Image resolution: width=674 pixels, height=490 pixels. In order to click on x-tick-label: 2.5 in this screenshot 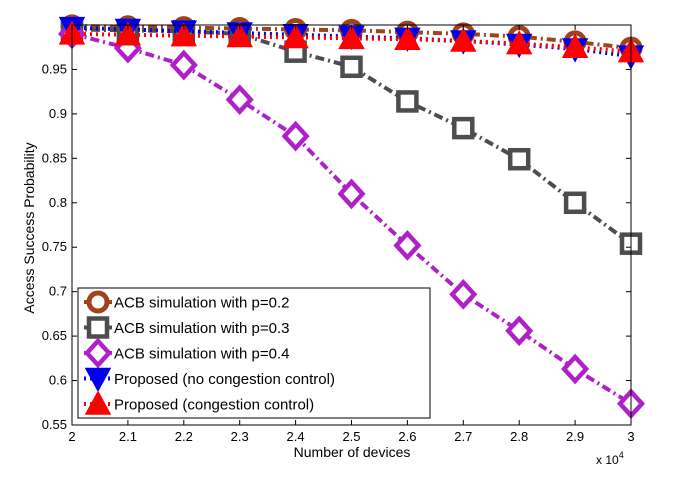, I will do `click(351, 436)`.